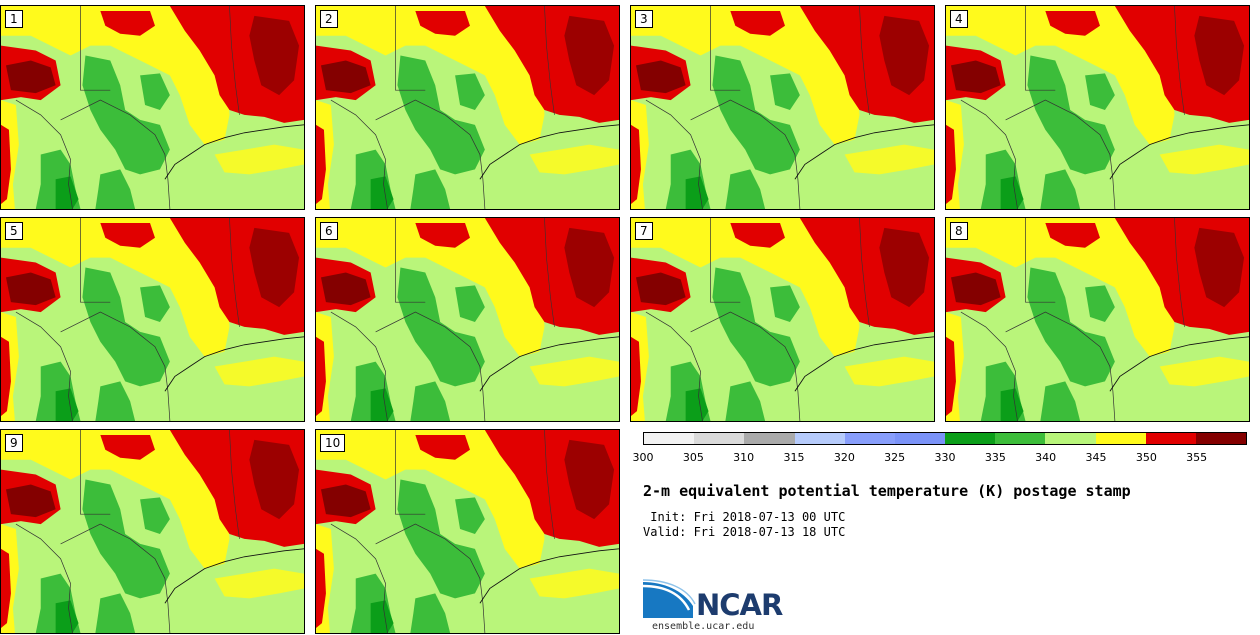 Image resolution: width=1260 pixels, height=635 pixels. I want to click on colorbar-tick-label: 315, so click(794, 457).